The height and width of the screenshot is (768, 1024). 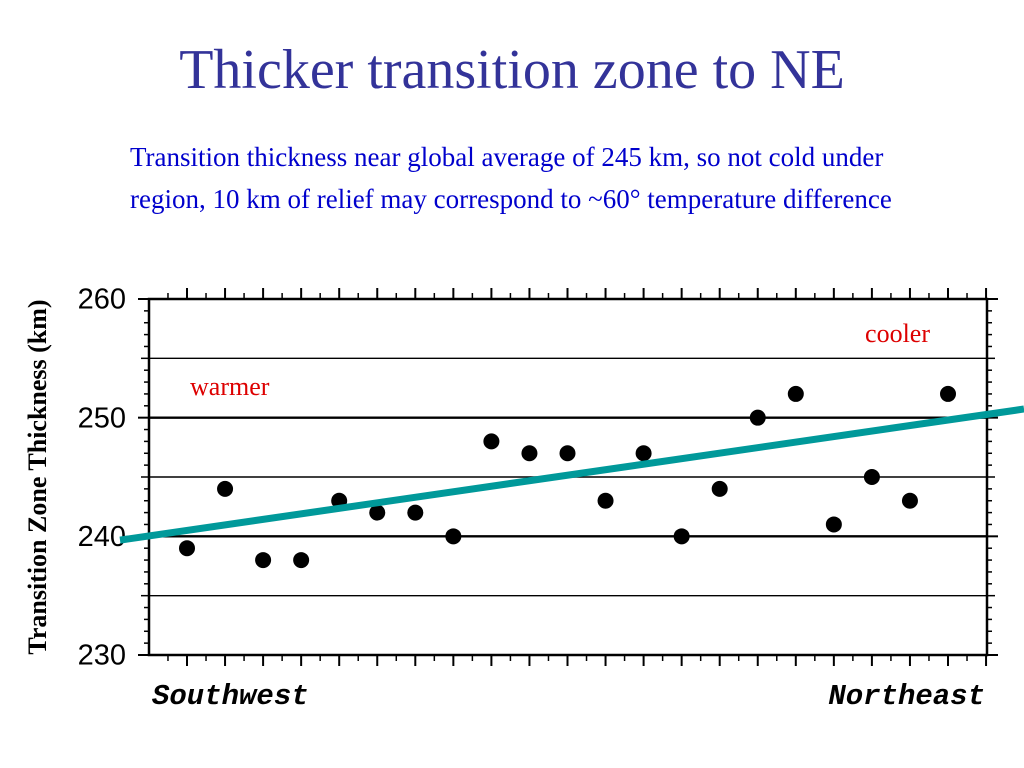 What do you see at coordinates (897, 333) in the screenshot?
I see `annotation-cooler: cooler` at bounding box center [897, 333].